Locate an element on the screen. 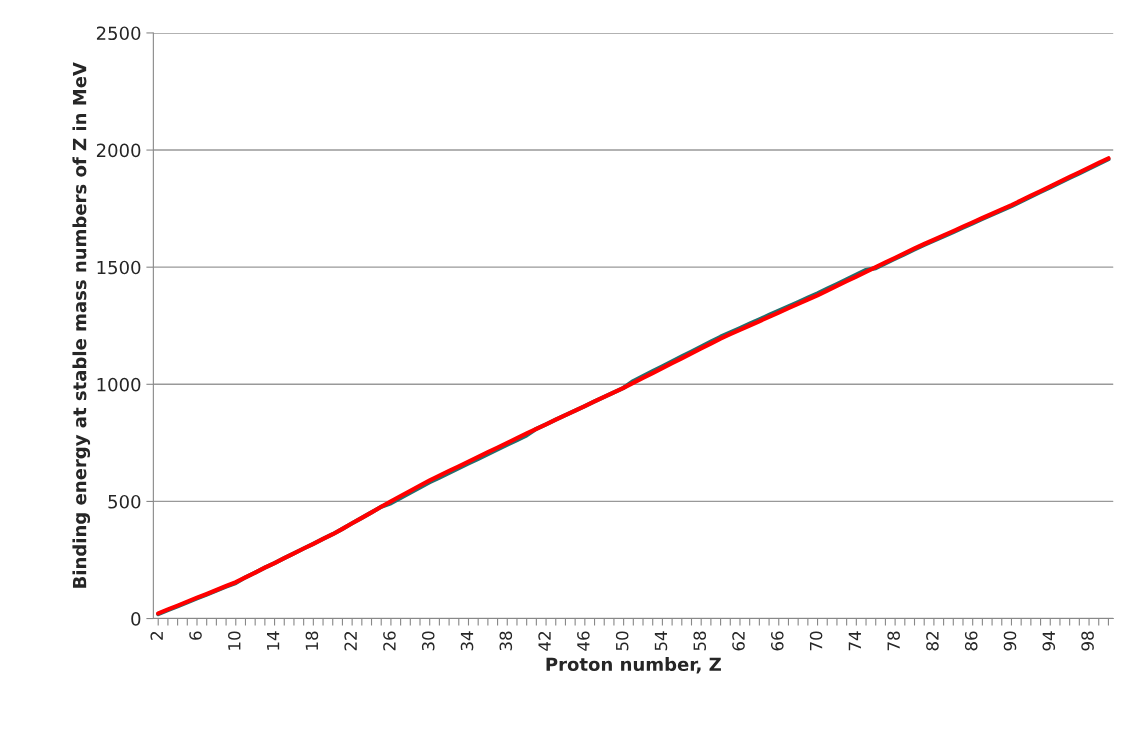 This screenshot has height=732, width=1136. y-tick-label: 2500 is located at coordinates (118, 33).